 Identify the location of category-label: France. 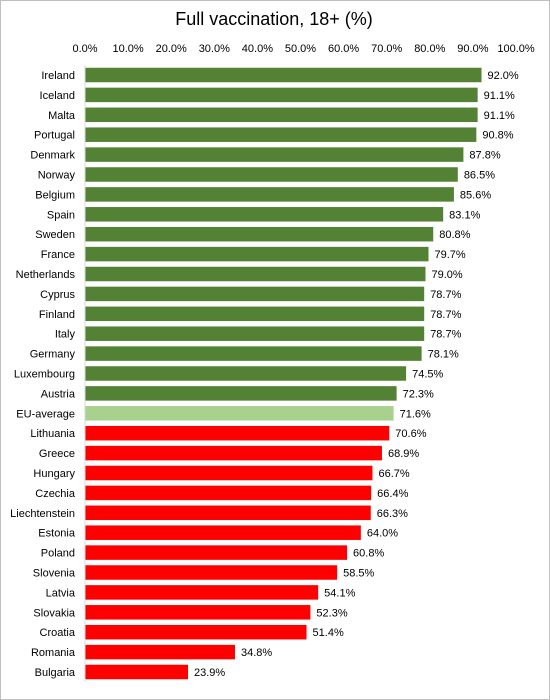
(58, 255).